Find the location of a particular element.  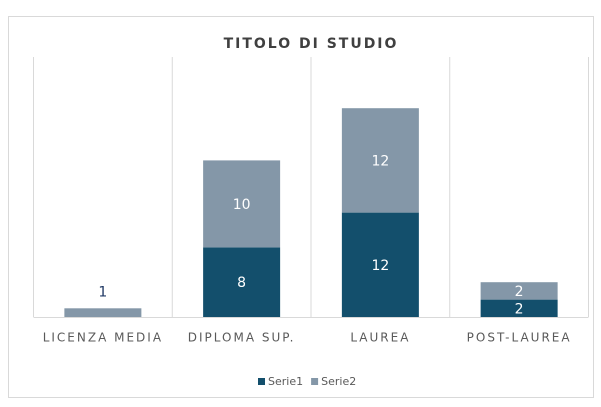

x-tick-label: LICENZA MEDIA is located at coordinates (103, 338).